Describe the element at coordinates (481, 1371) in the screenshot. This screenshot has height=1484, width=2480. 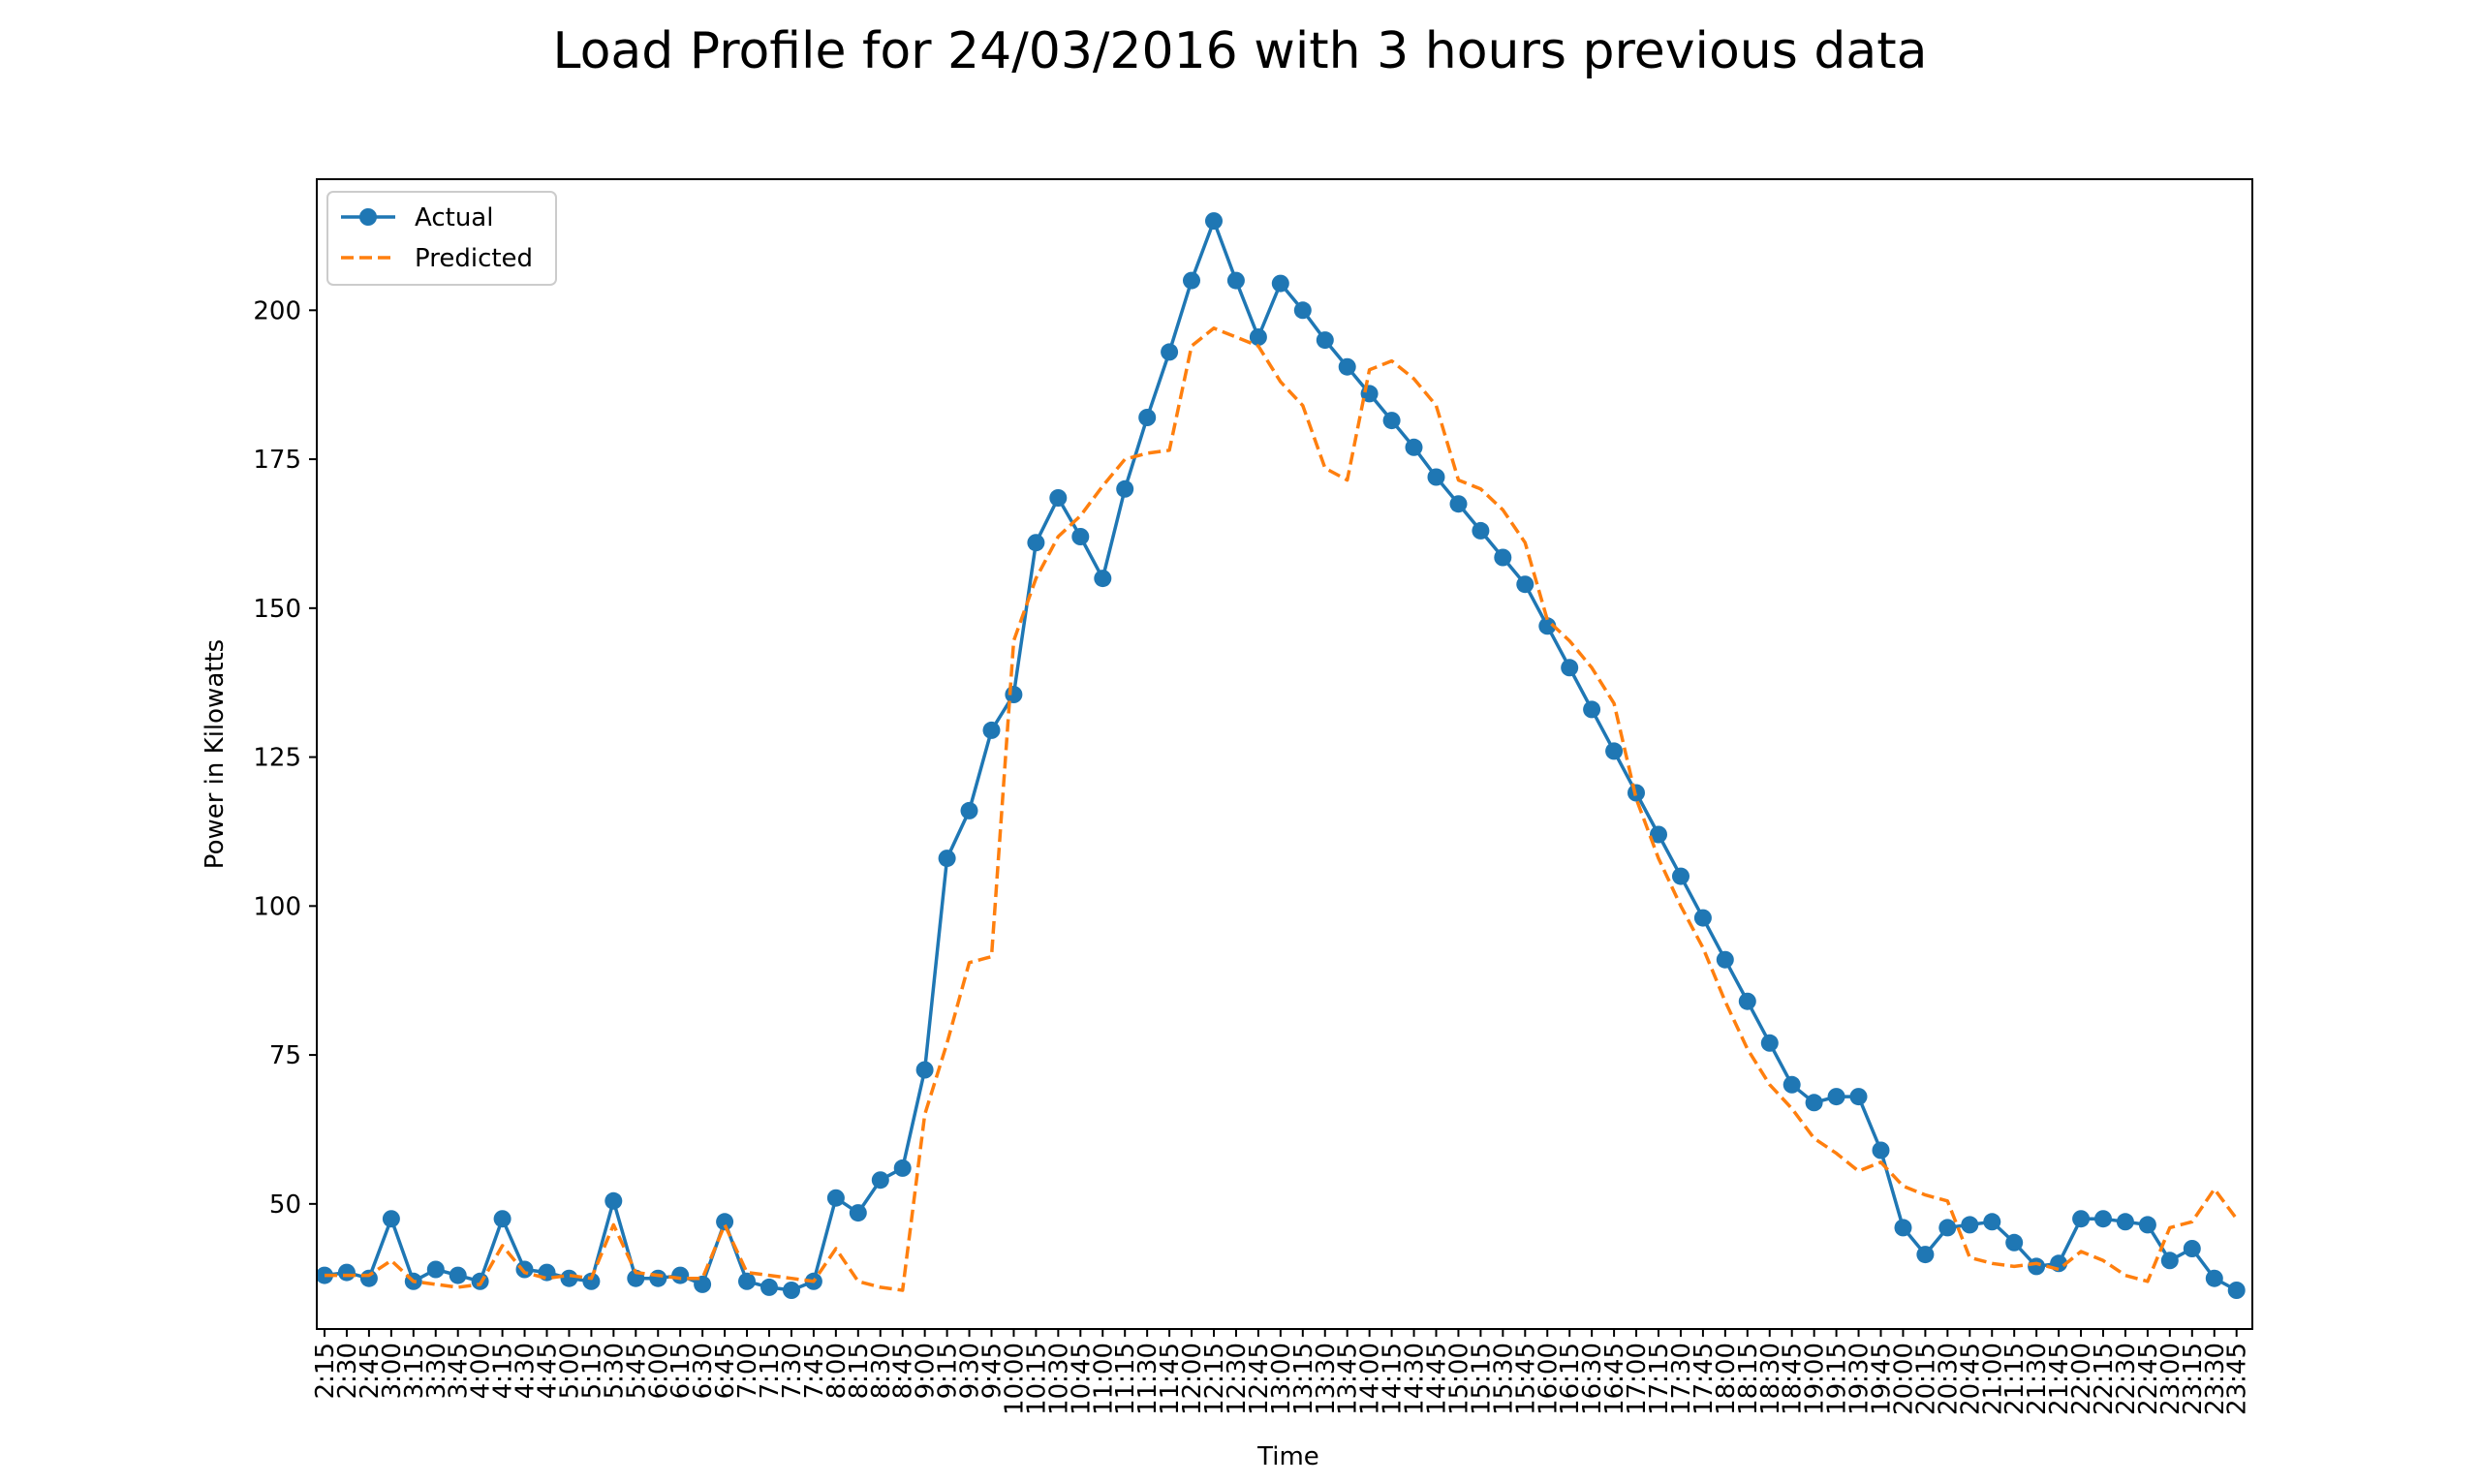
I see `x-tick-label: 4:00` at that location.